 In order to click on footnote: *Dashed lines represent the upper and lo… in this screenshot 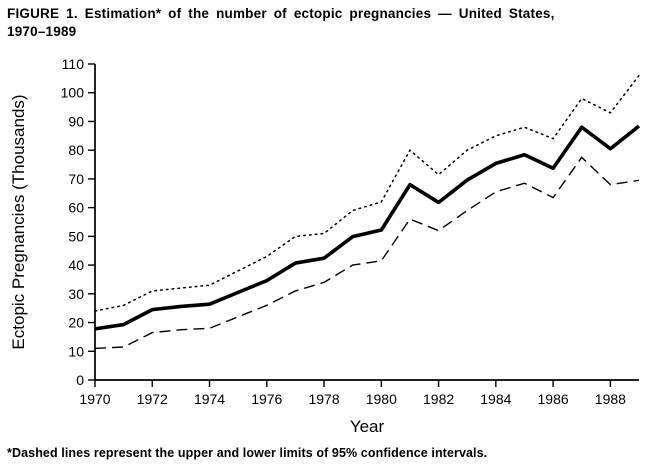, I will do `click(247, 453)`.